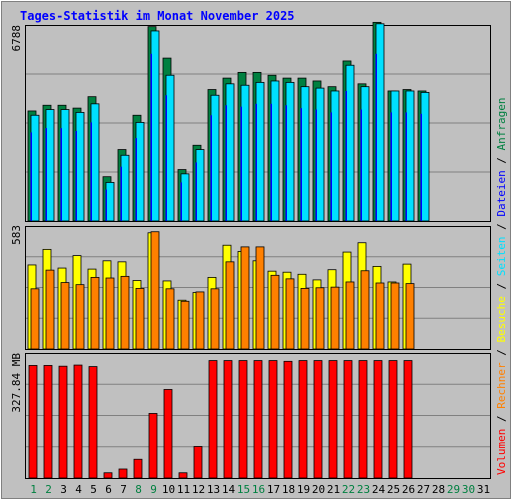  Describe the element at coordinates (243, 489) in the screenshot. I see `day-label: 15` at that location.